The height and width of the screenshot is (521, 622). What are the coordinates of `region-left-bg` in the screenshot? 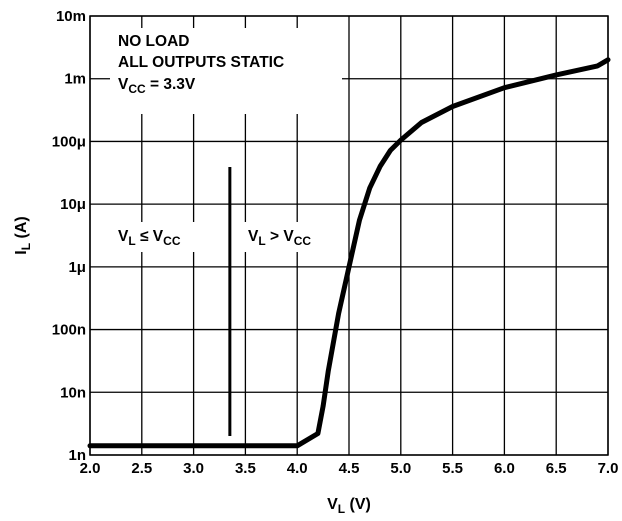 It's located at (162, 237).